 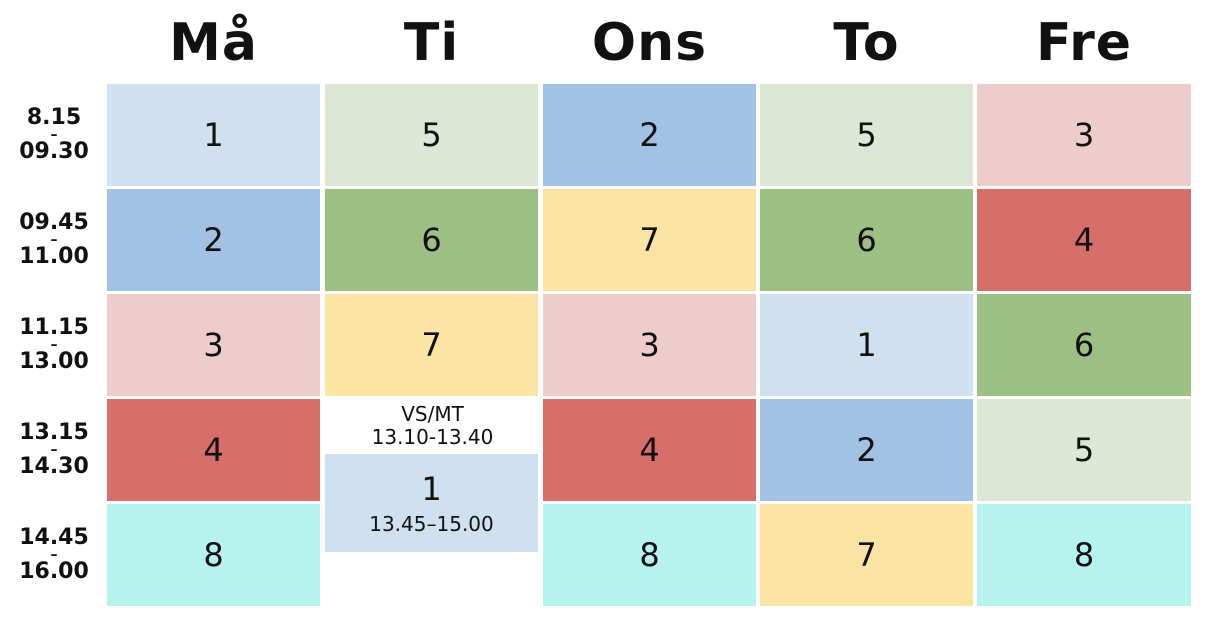 I want to click on schedule-cell-to-3: 1, so click(x=866, y=345).